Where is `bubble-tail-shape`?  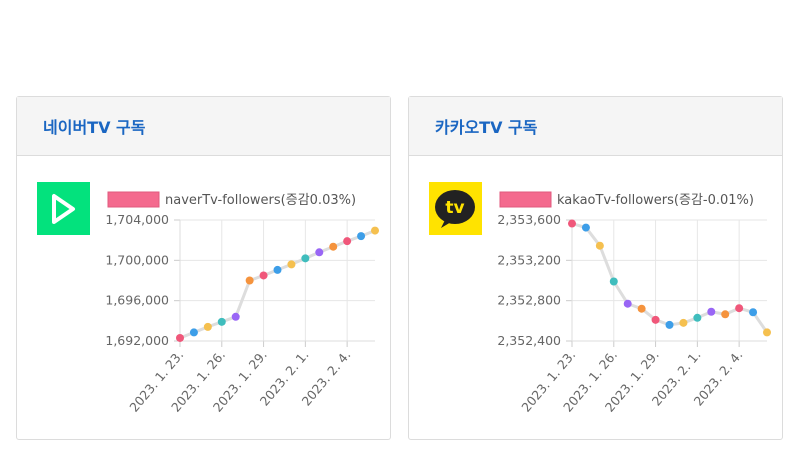 bubble-tail-shape is located at coordinates (446, 224).